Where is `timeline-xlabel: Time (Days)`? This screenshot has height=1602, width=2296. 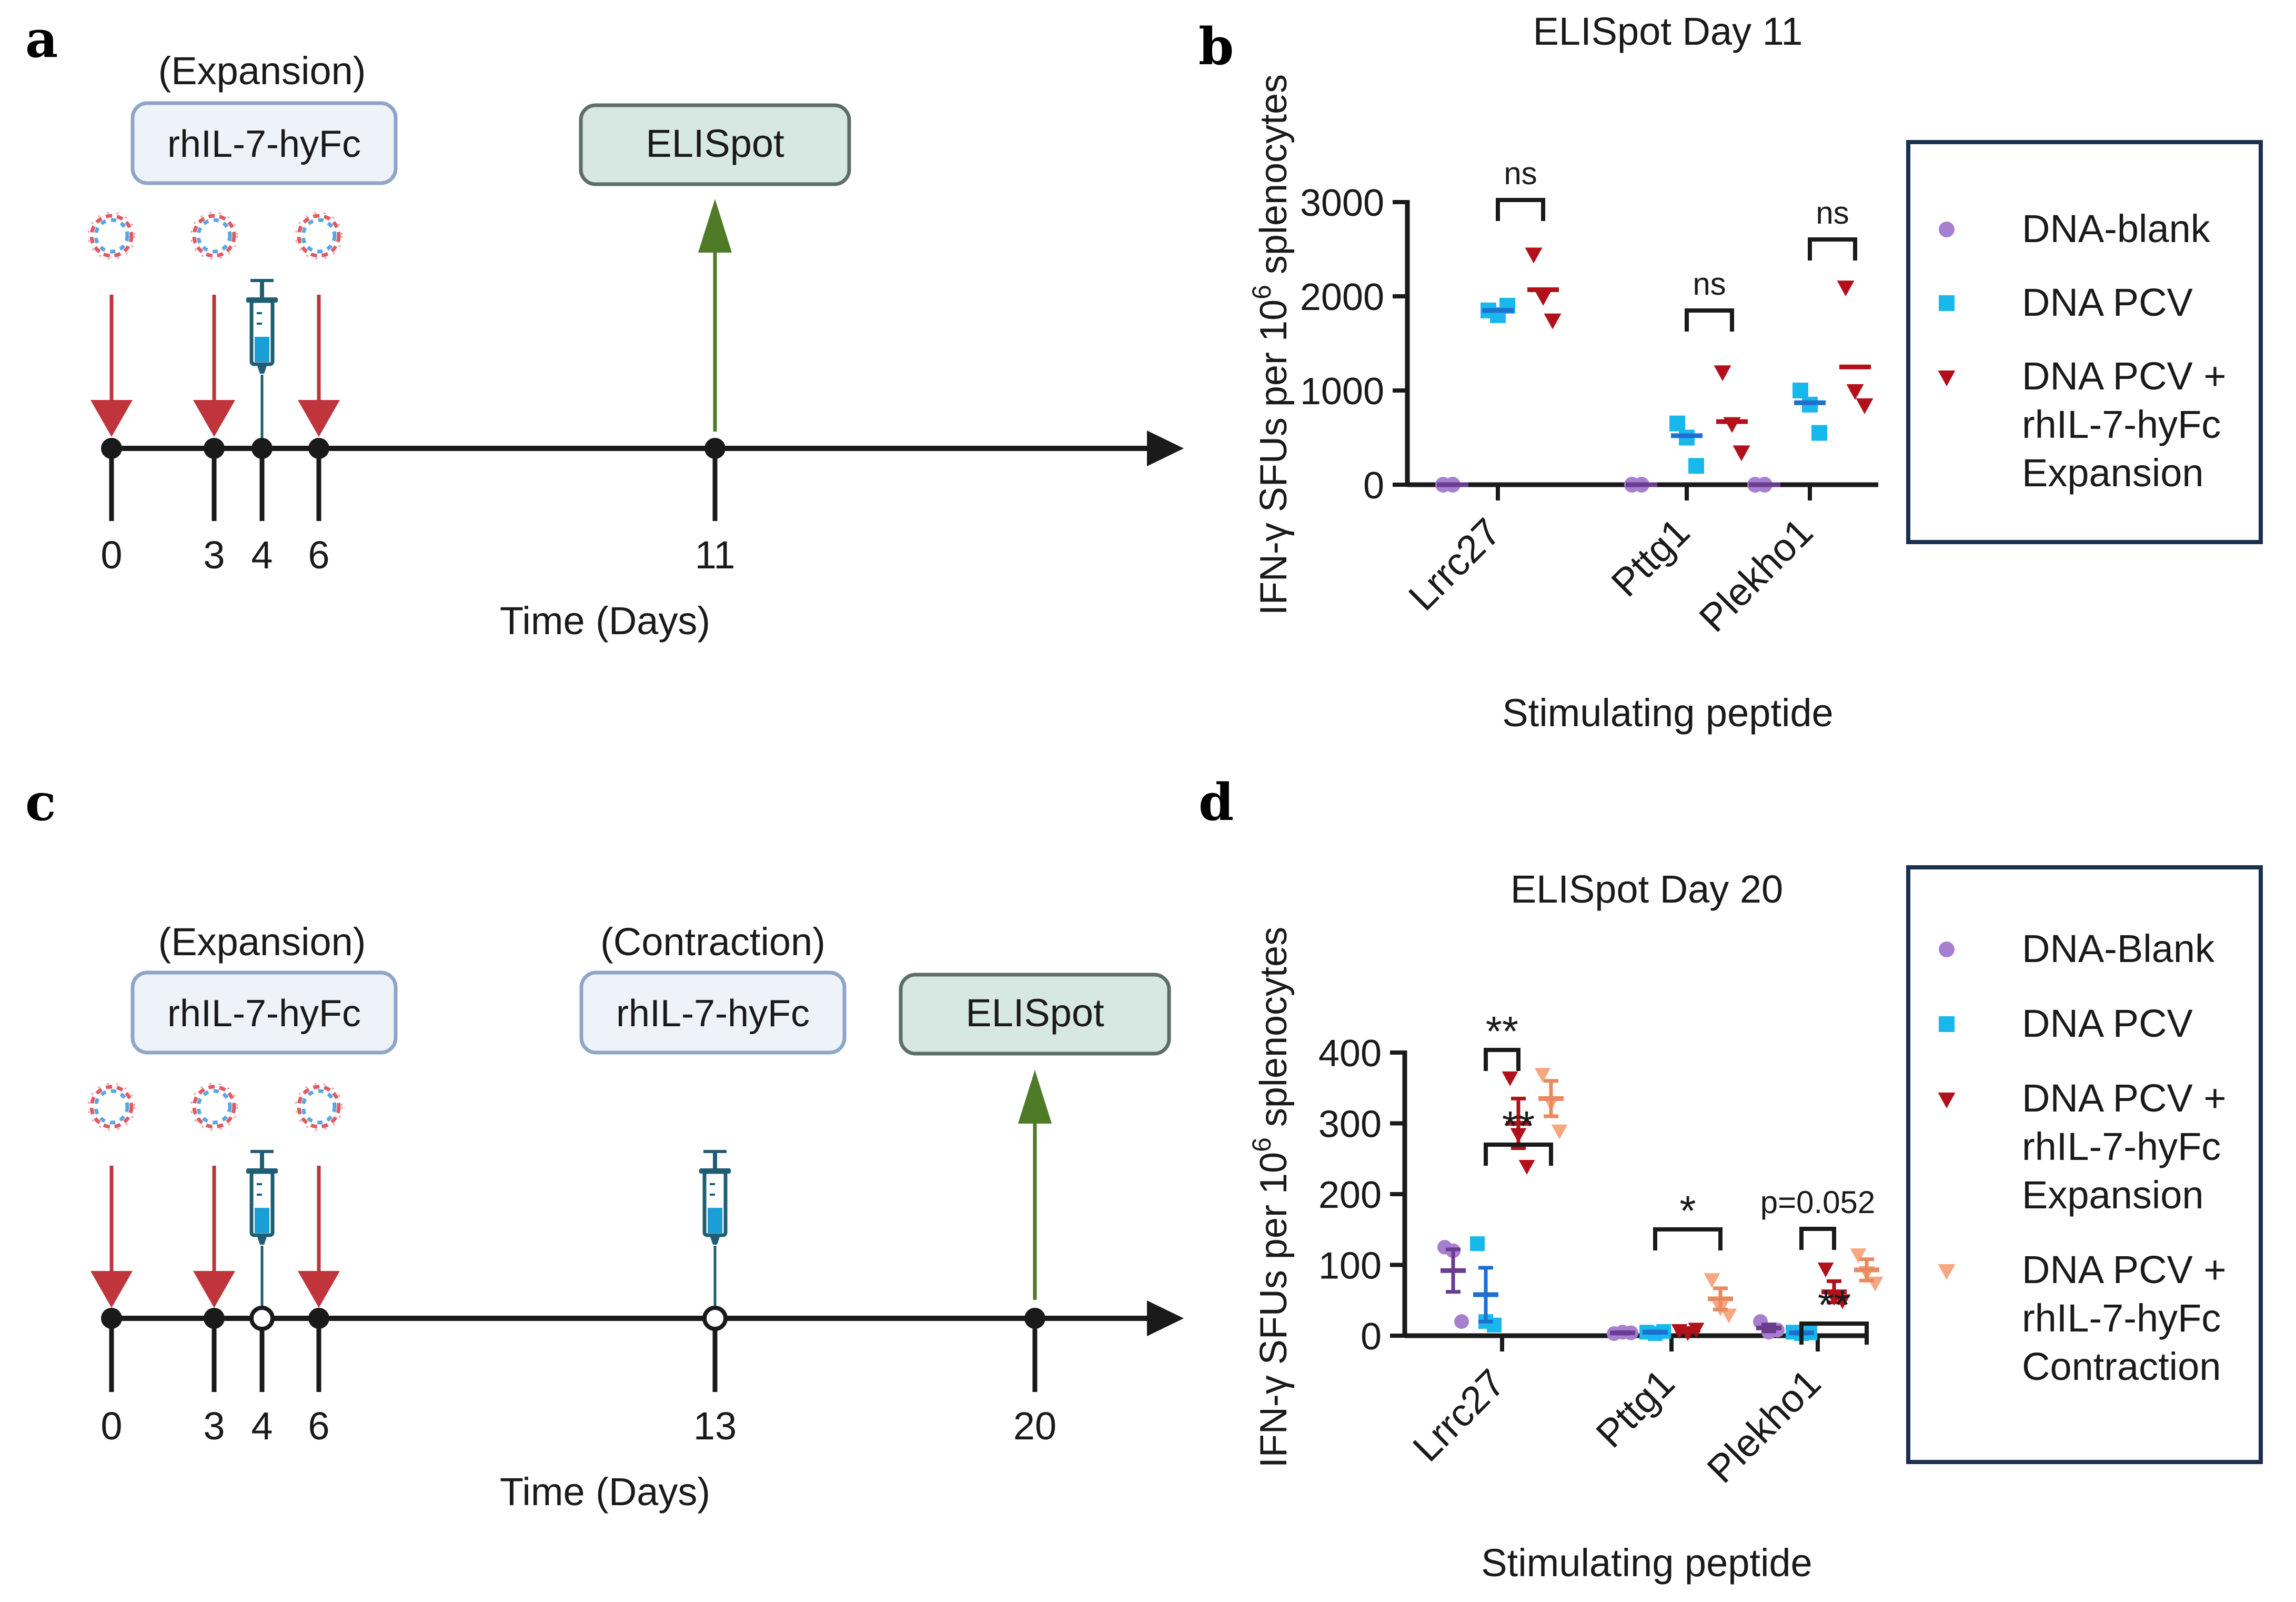 timeline-xlabel: Time (Days) is located at coordinates (605, 621).